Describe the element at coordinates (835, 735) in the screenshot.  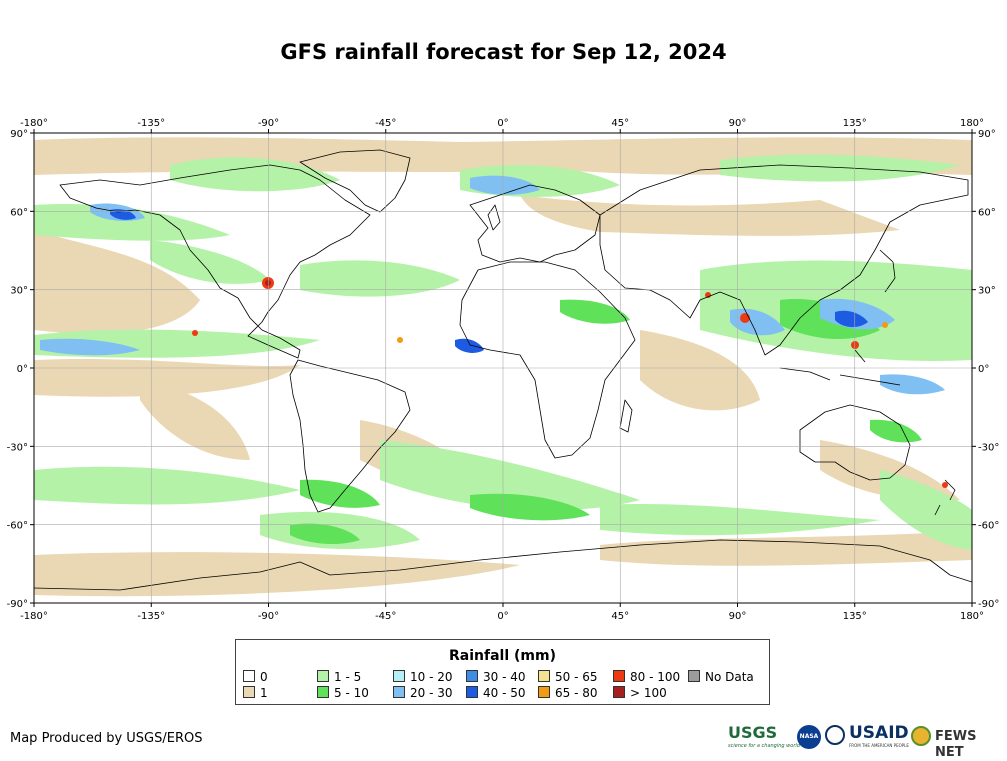
I see `usaid-seal-icon` at that location.